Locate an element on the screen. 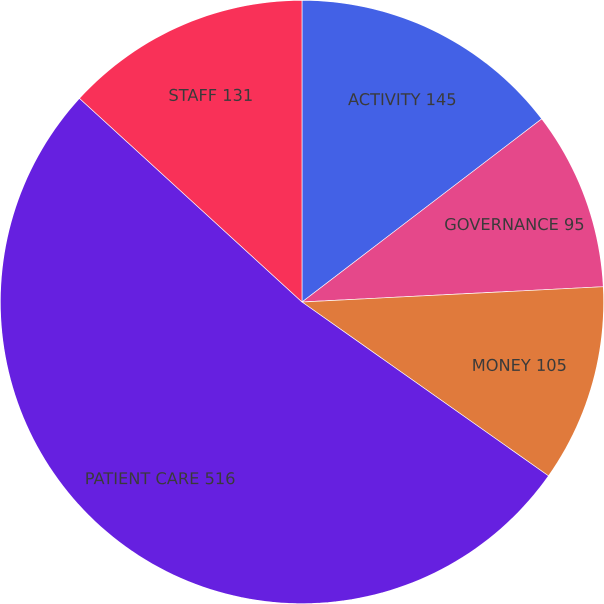 The image size is (604, 604). slice-label: GOVERNANCE is located at coordinates (501, 224).